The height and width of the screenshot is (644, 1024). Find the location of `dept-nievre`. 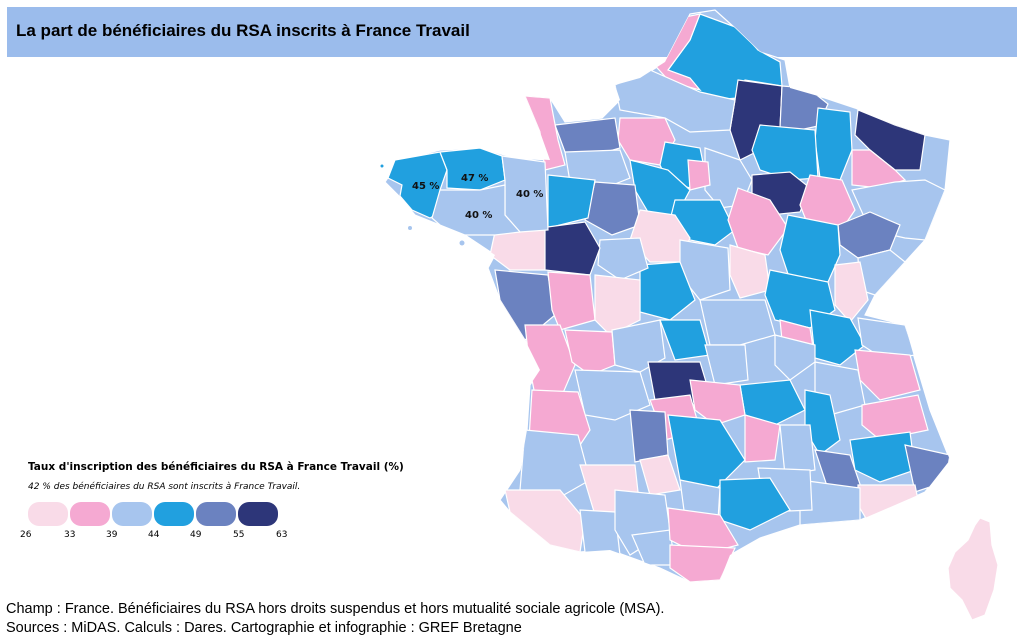

dept-nievre is located at coordinates (750, 271).